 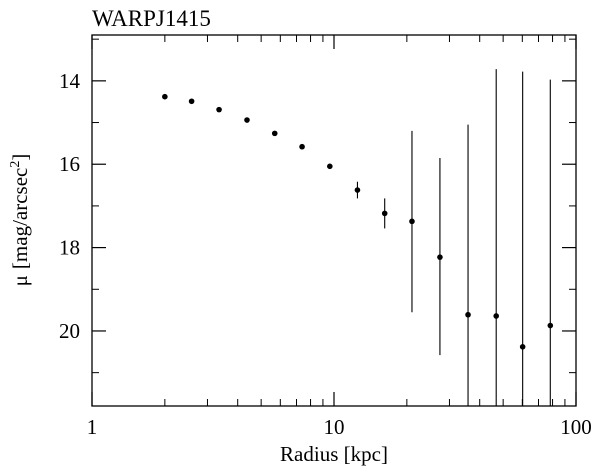 What do you see at coordinates (334, 427) in the screenshot?
I see `x-tick-label: 10` at bounding box center [334, 427].